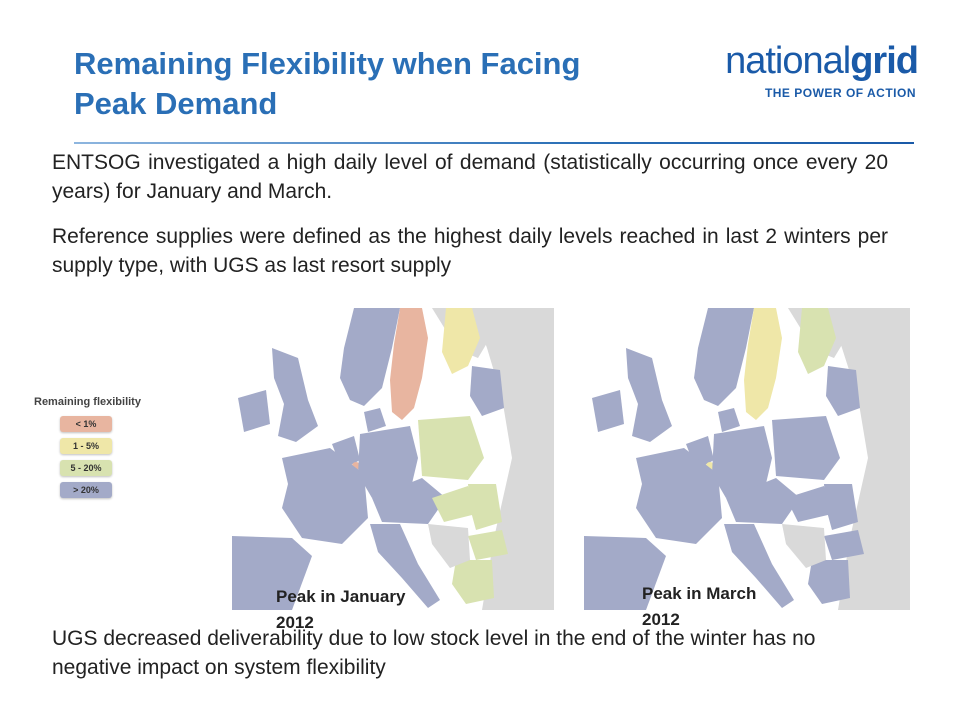 The width and height of the screenshot is (960, 720). I want to click on map-march-svg, so click(747, 459).